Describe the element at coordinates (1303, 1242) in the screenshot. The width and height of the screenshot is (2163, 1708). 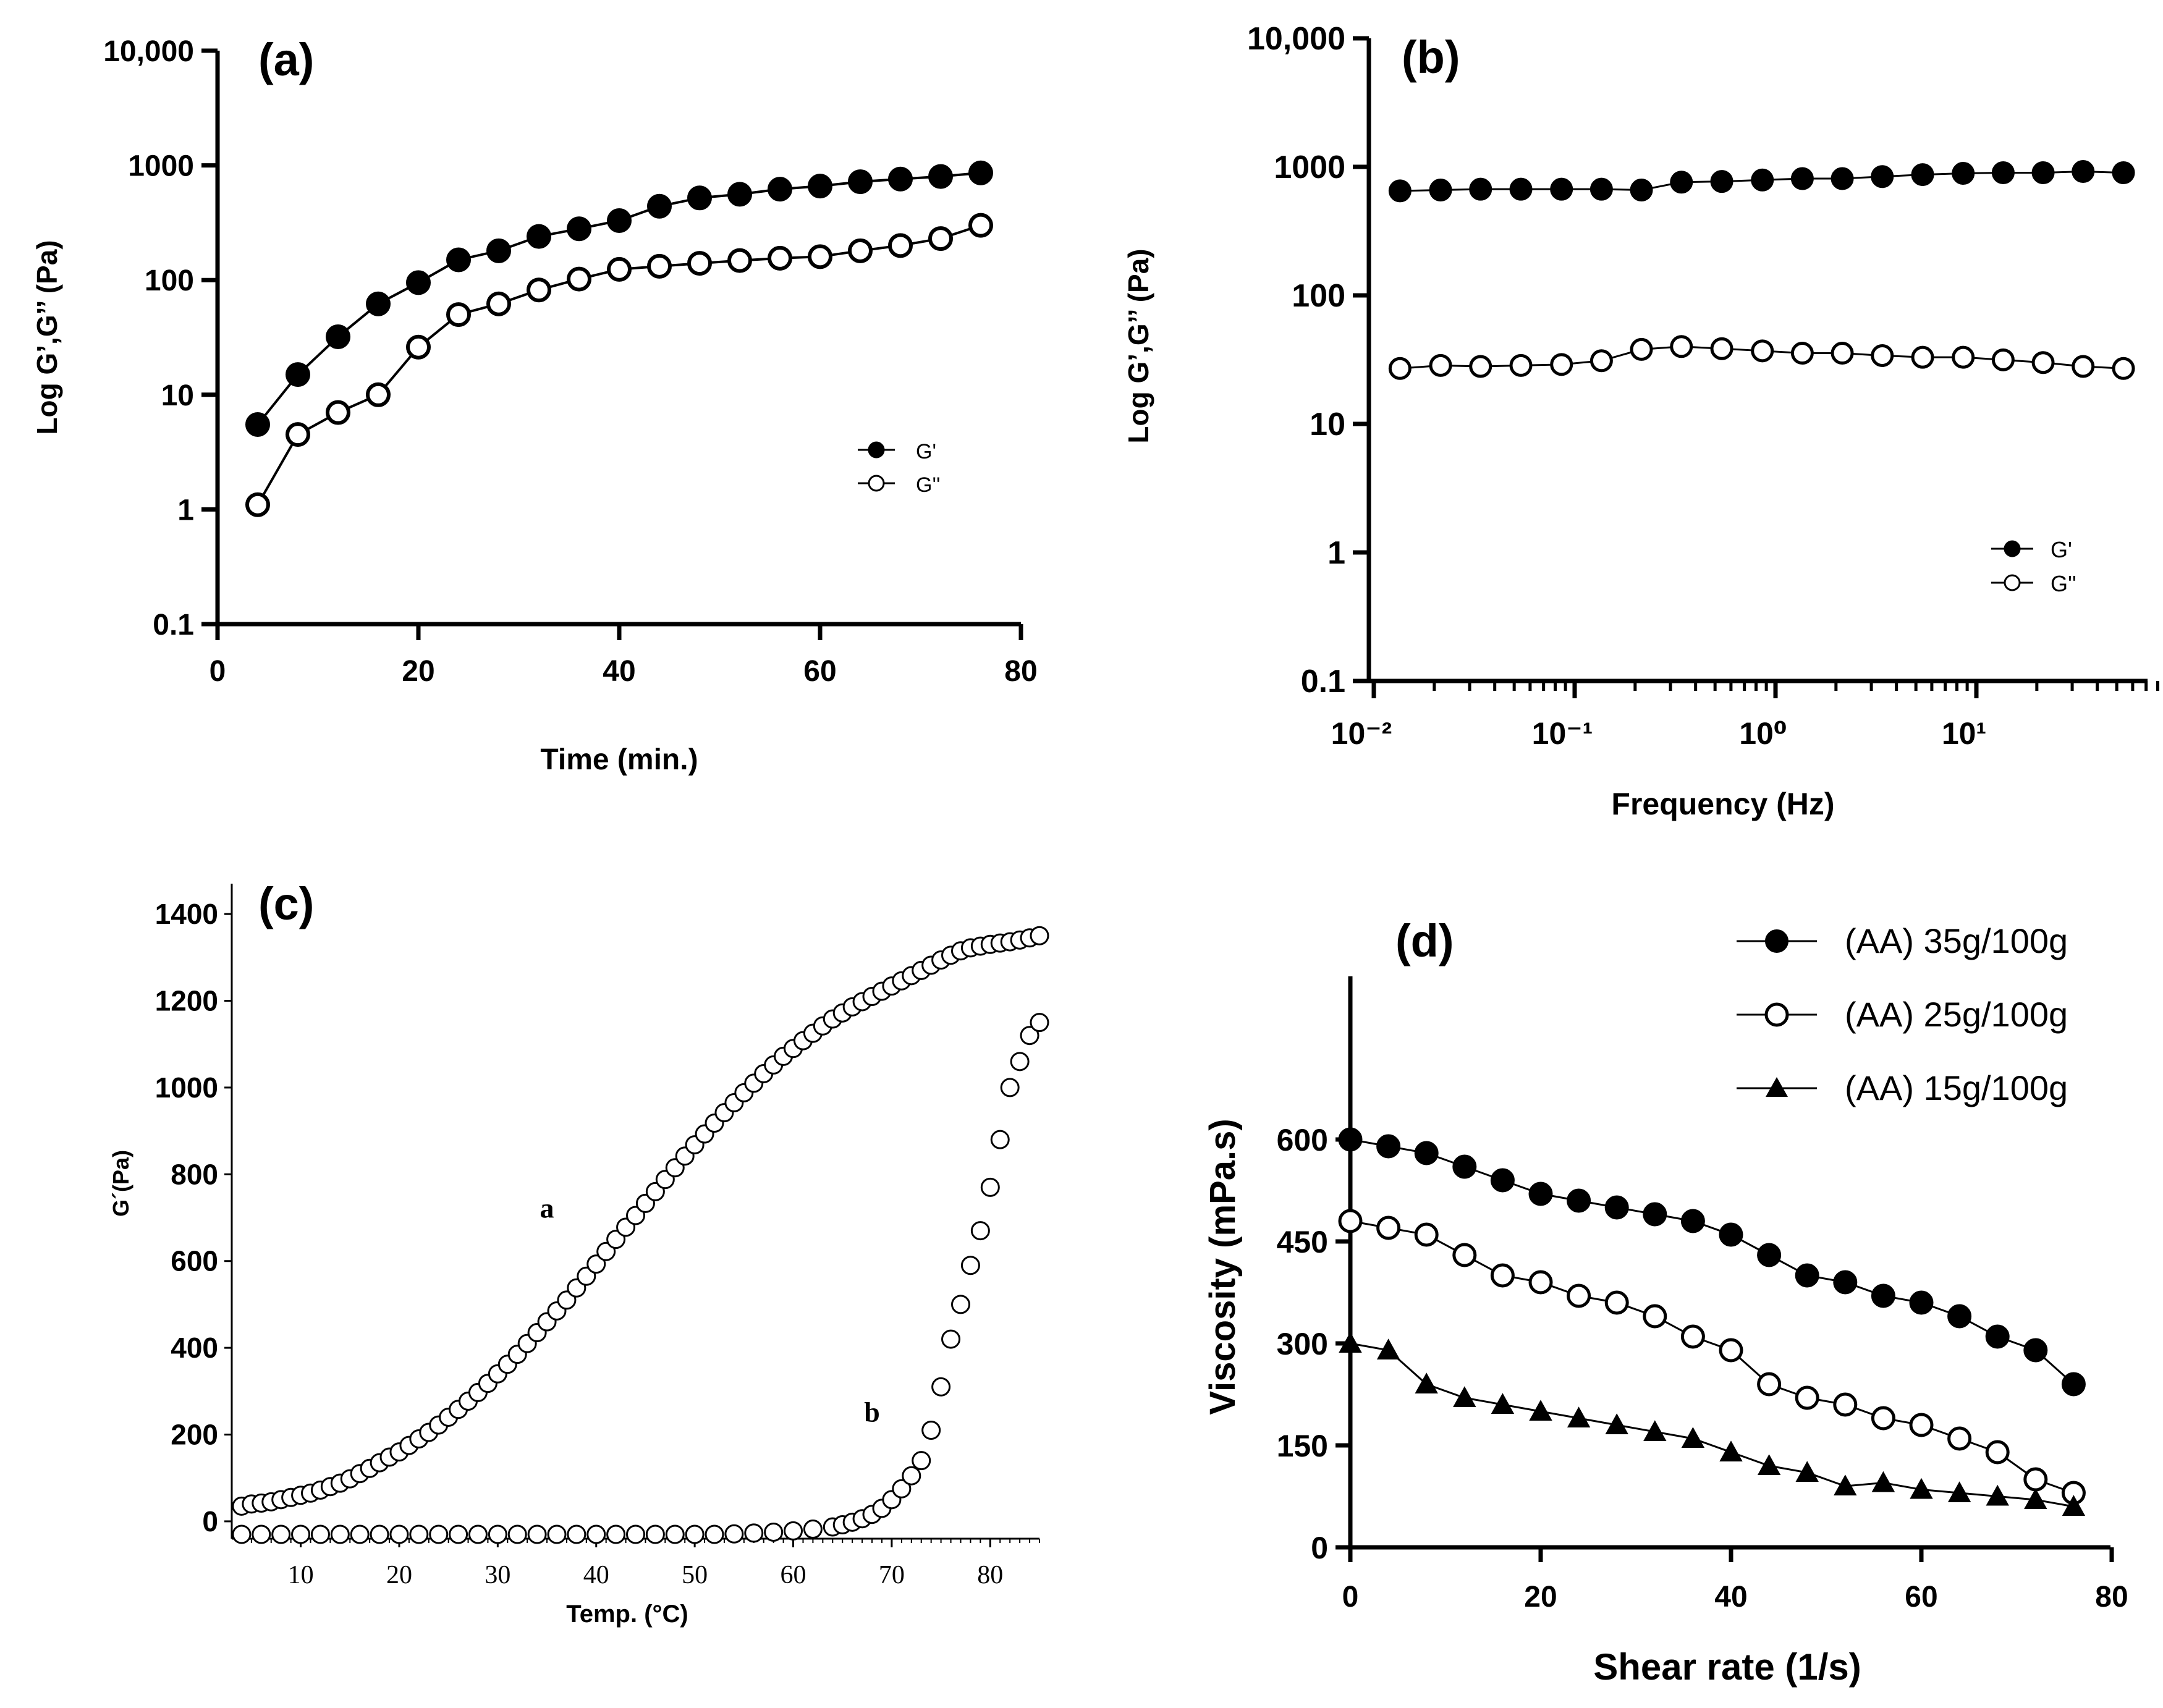
I see `panel-d-y-tick-label: 450` at that location.